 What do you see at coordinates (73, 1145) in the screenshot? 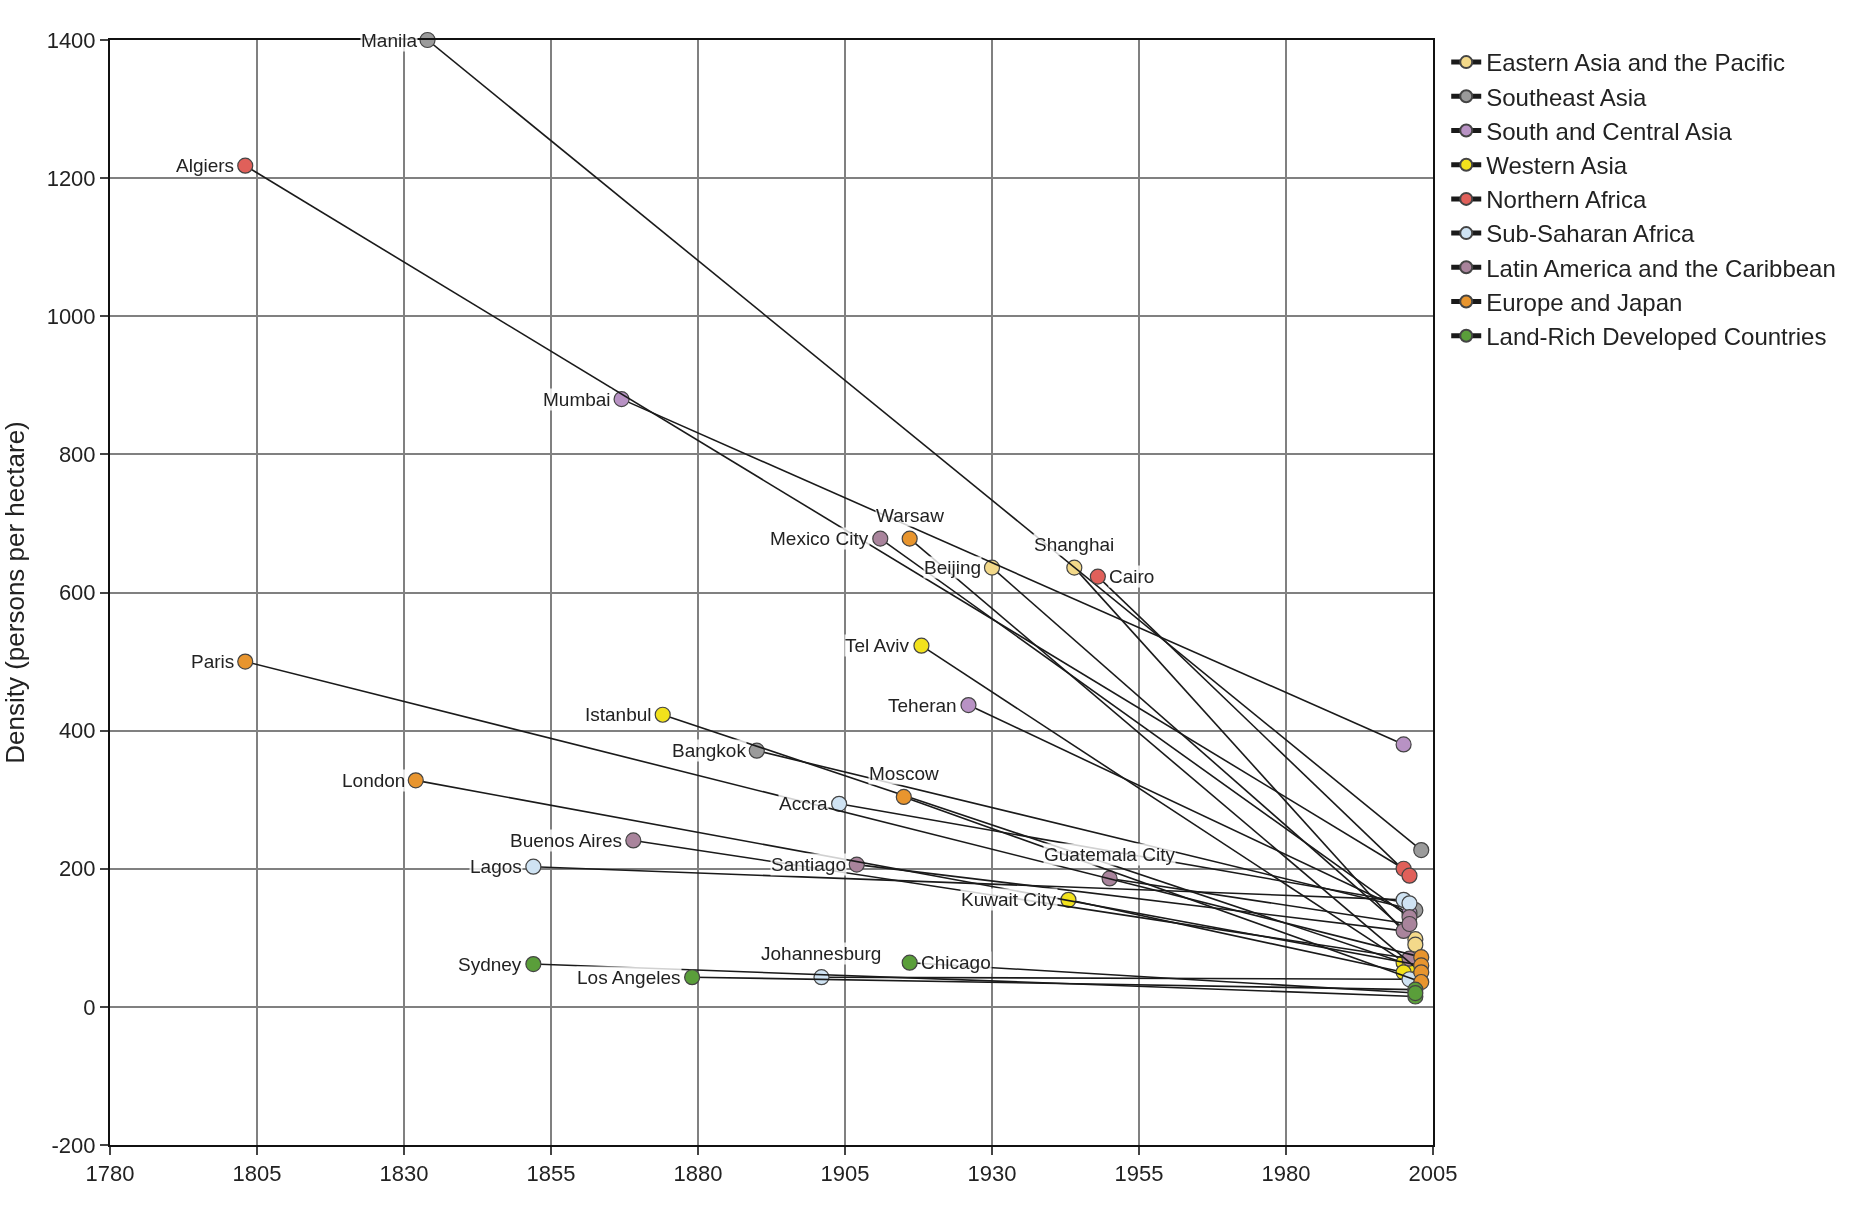
I see `y-tick-label: -200` at bounding box center [73, 1145].